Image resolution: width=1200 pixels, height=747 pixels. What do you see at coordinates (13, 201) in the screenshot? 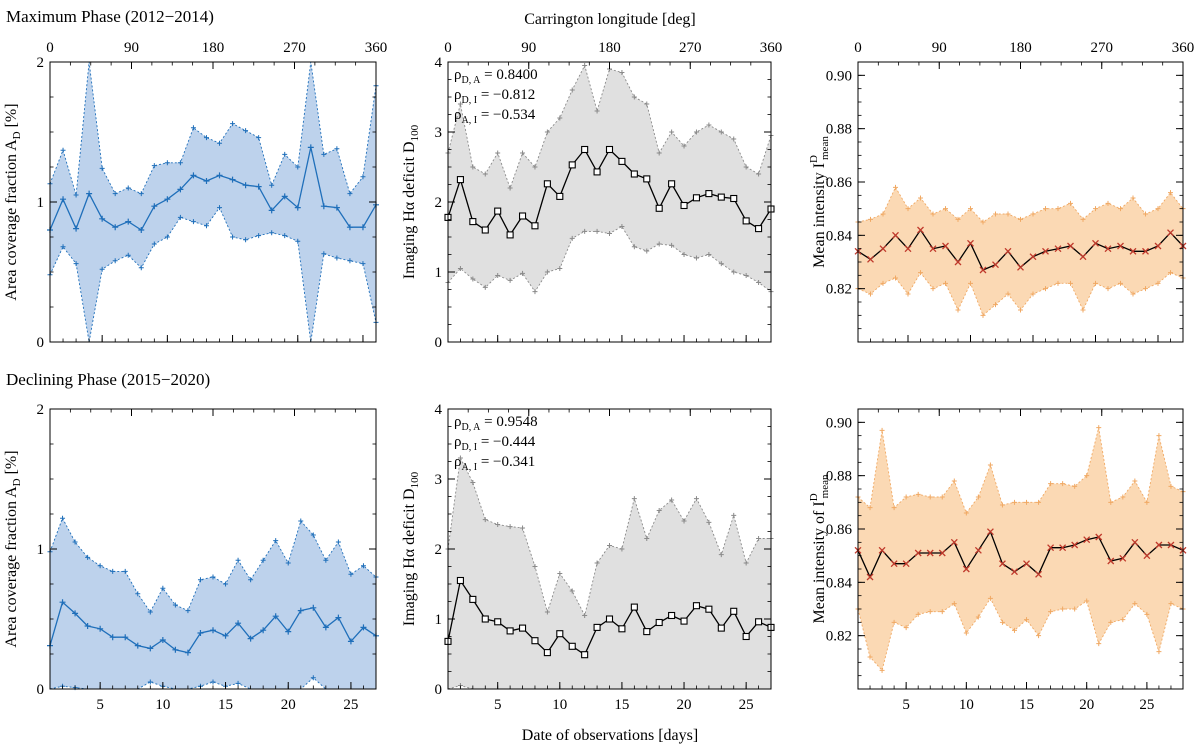
I see `y-axis-label: Area coverage fraction AD [%]` at bounding box center [13, 201].